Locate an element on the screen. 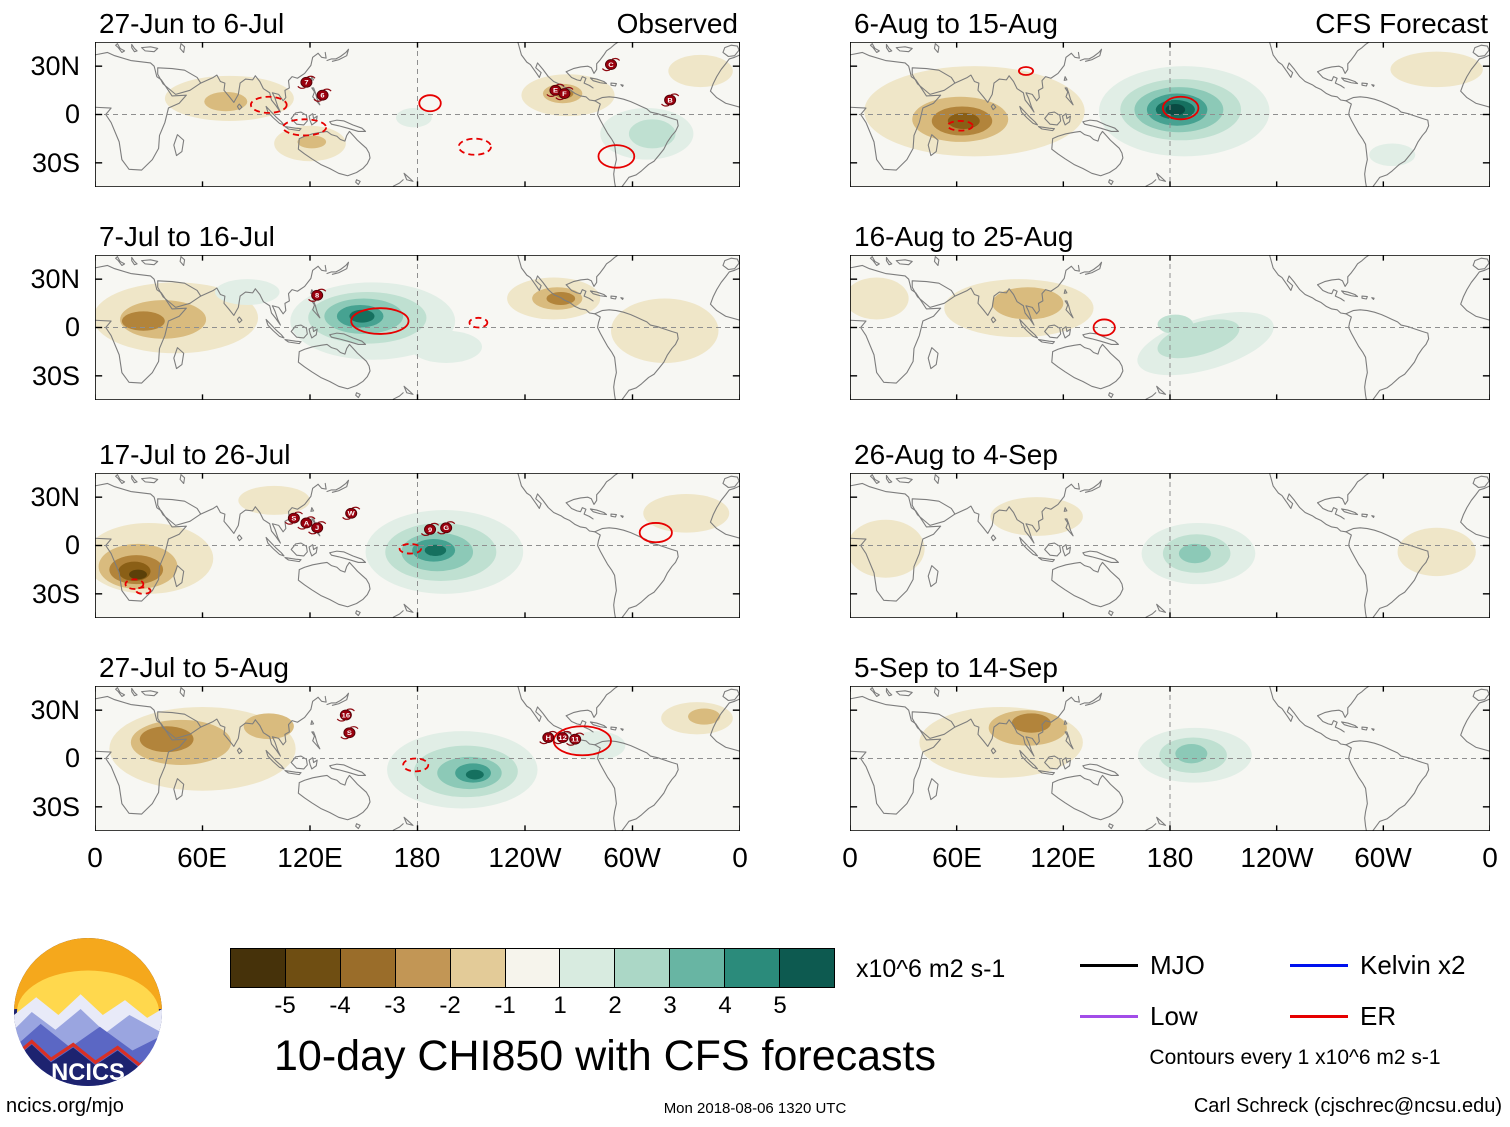 The width and height of the screenshot is (1510, 1127). map-panel-observed-2: 8 is located at coordinates (417, 327).